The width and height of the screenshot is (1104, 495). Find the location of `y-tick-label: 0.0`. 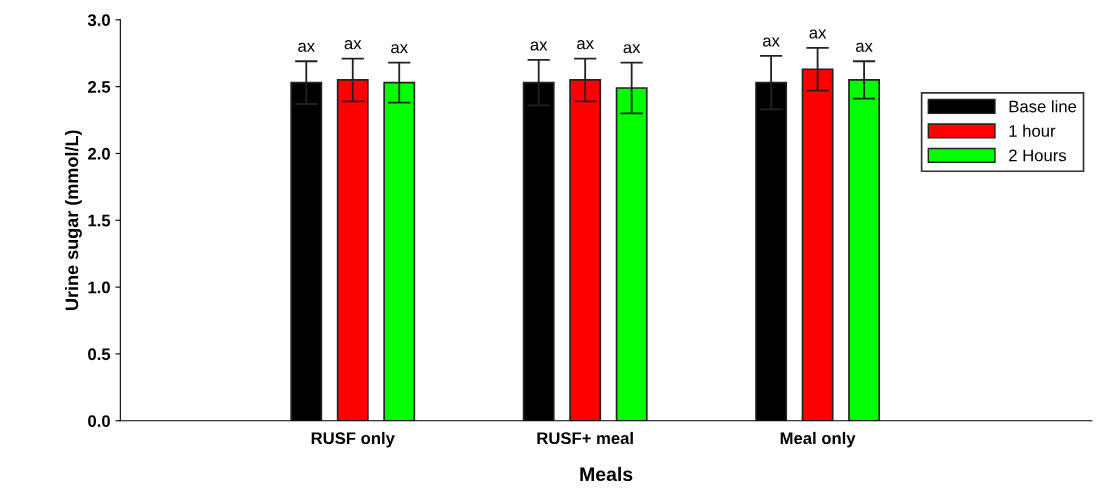

y-tick-label: 0.0 is located at coordinates (99, 421).